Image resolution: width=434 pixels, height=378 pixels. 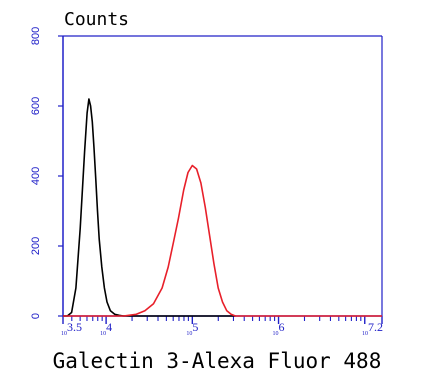 What do you see at coordinates (36, 106) in the screenshot?
I see `y-tick-label: 600` at bounding box center [36, 106].